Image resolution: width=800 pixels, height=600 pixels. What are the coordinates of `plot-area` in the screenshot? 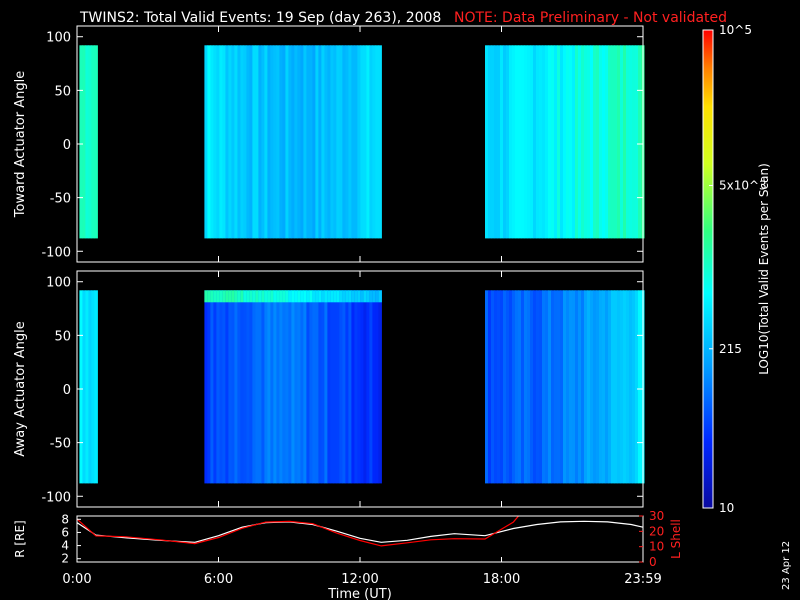 It's located at (360, 539).